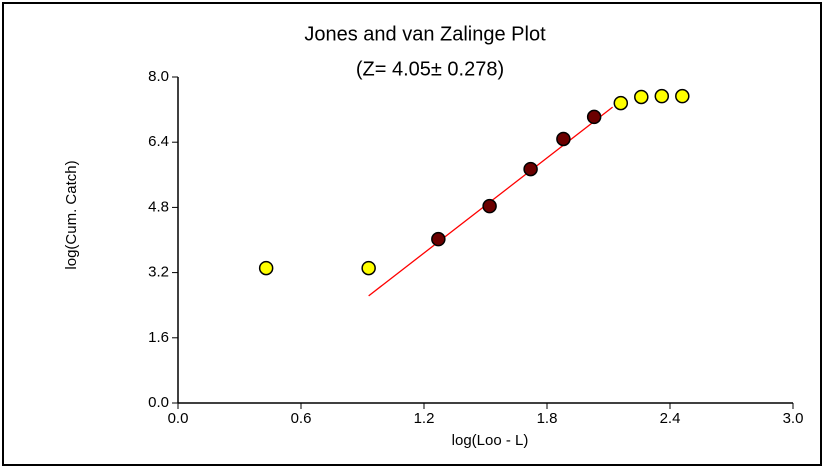 This screenshot has height=469, width=827. What do you see at coordinates (158, 272) in the screenshot?
I see `y-tick-label: 3.2` at bounding box center [158, 272].